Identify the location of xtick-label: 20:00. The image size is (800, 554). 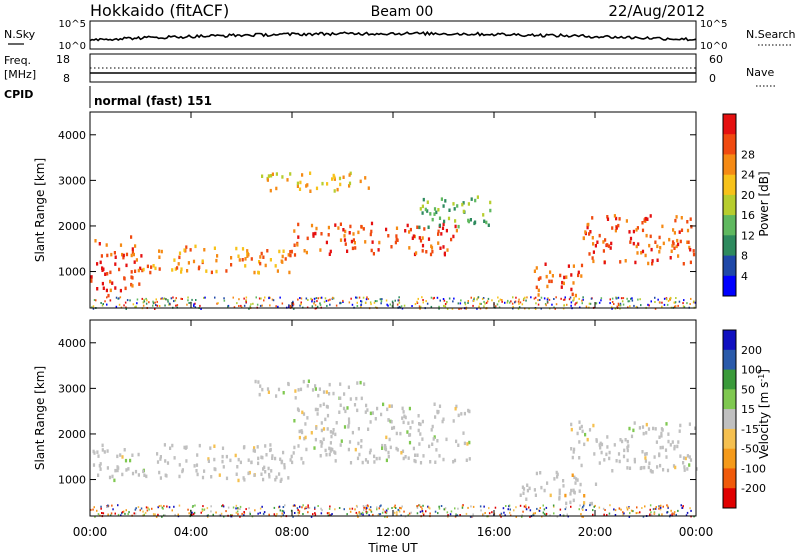
(595, 532).